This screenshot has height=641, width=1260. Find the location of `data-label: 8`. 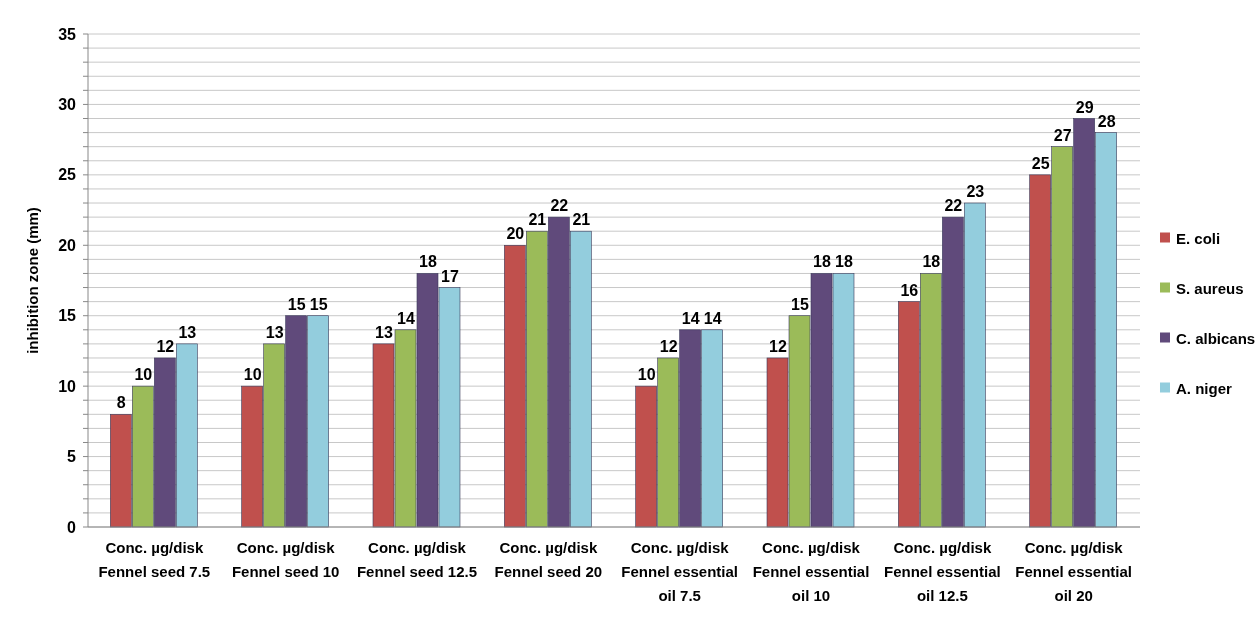

data-label: 8 is located at coordinates (121, 403).